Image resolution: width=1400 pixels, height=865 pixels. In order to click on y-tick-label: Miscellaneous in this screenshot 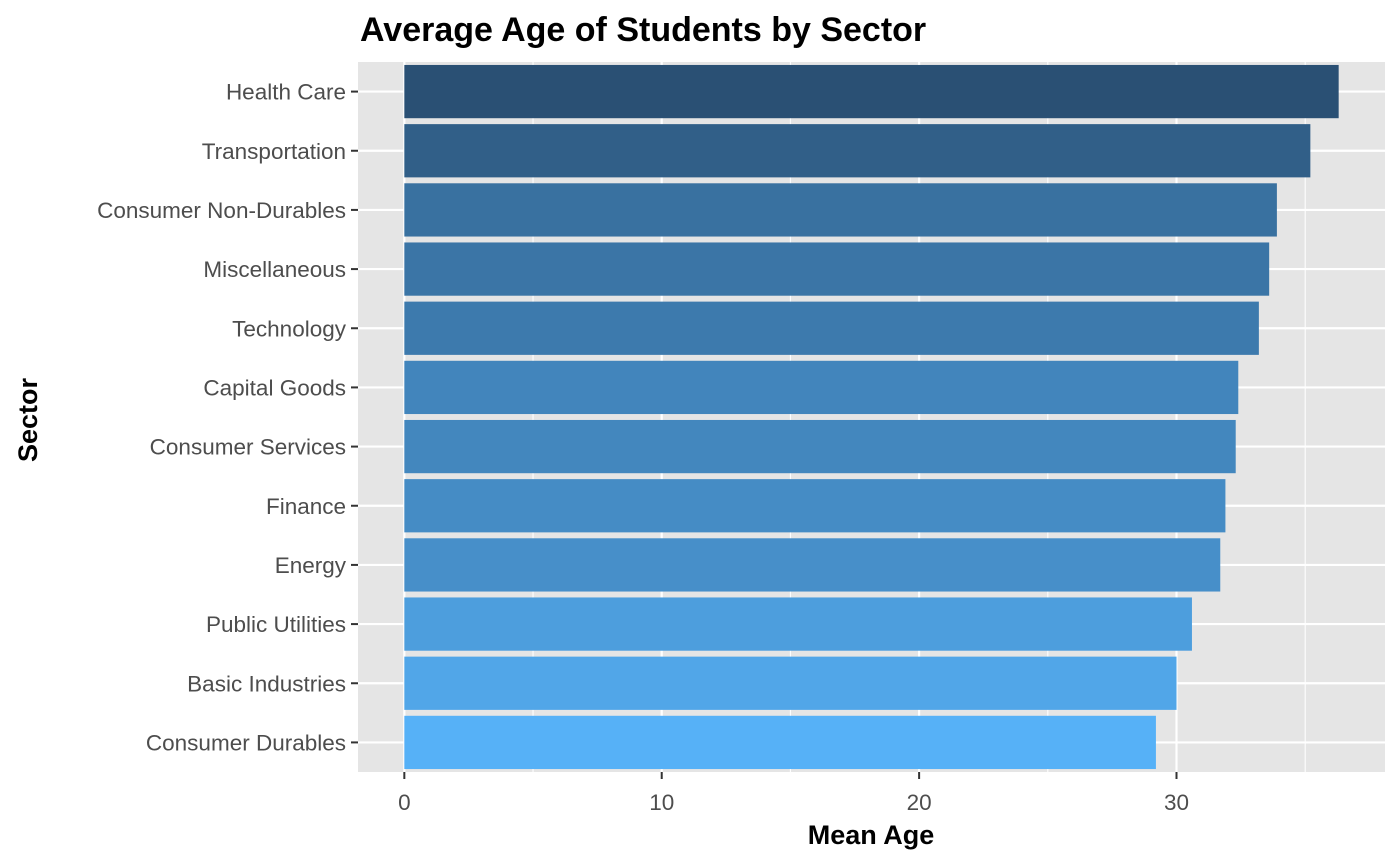, I will do `click(274, 269)`.